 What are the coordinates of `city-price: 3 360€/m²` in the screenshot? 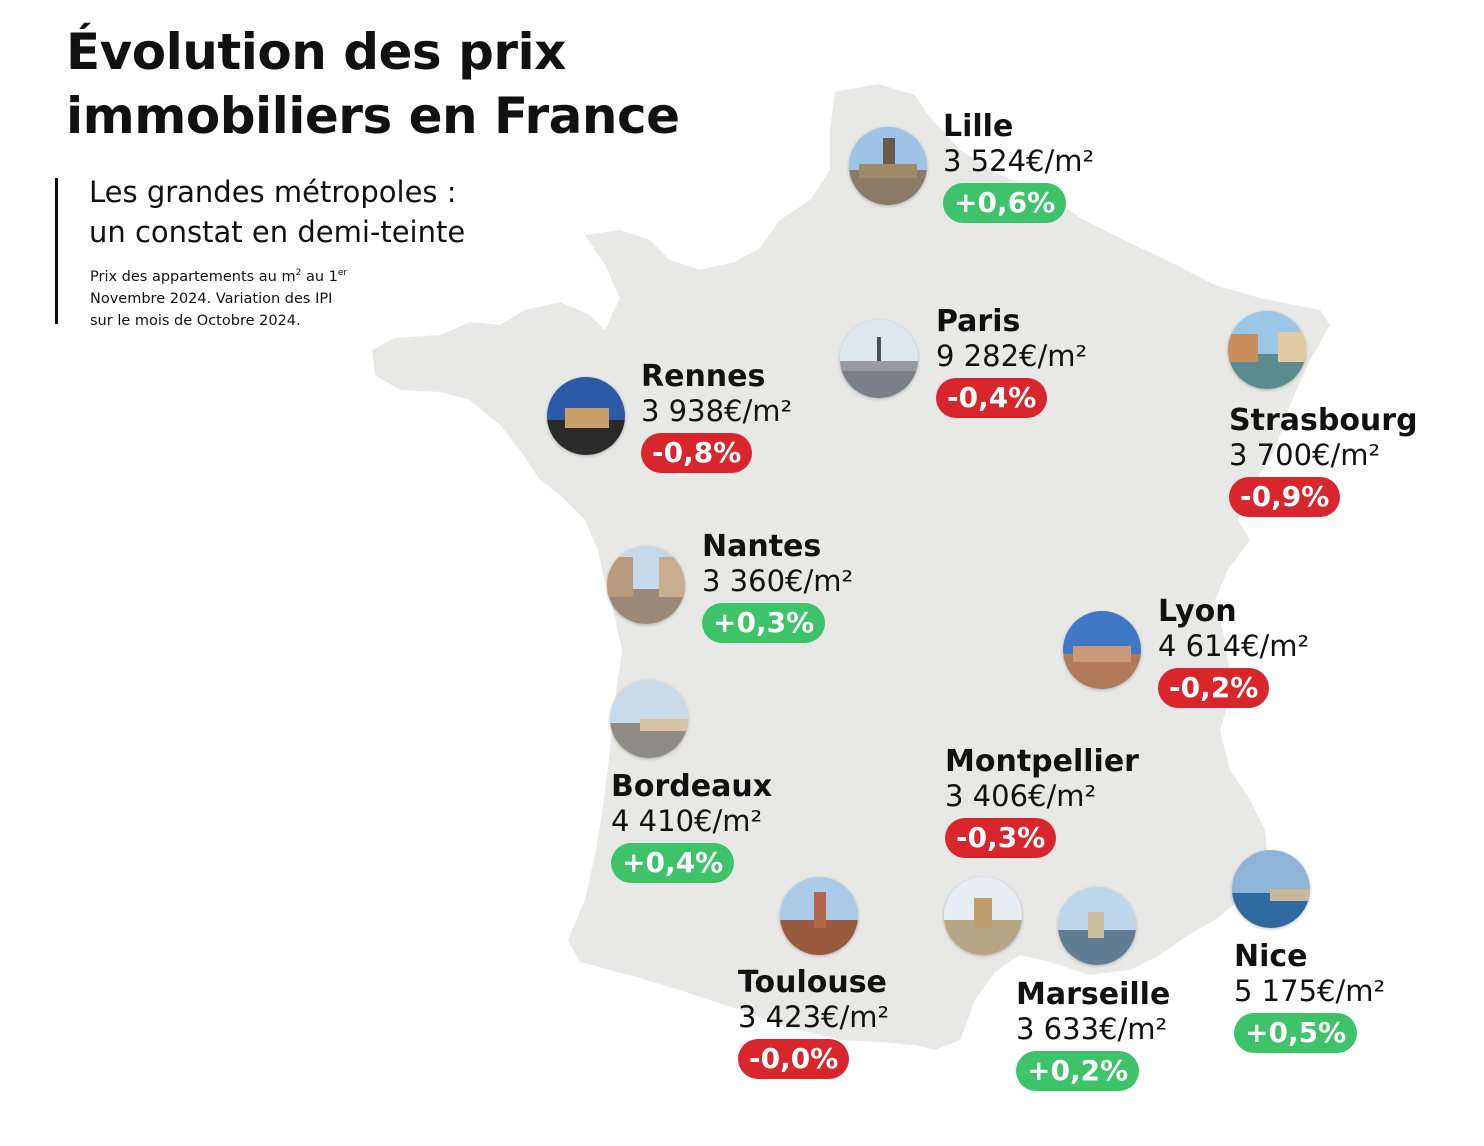 It's located at (778, 581).